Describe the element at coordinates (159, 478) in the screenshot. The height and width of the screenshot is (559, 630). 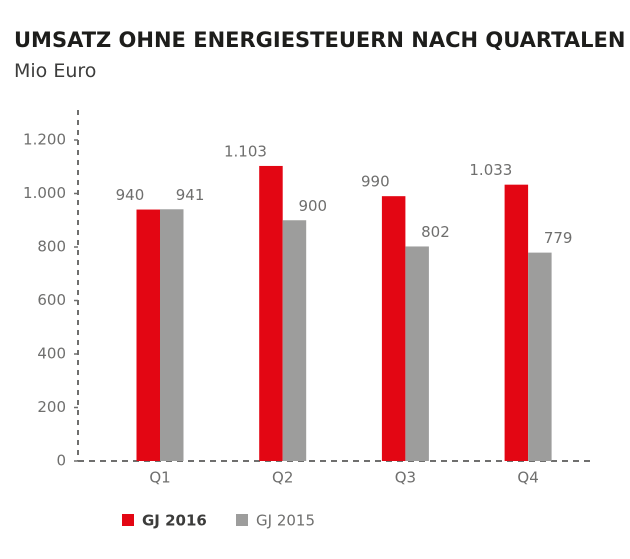
I see `x-tick-label: Q1` at that location.